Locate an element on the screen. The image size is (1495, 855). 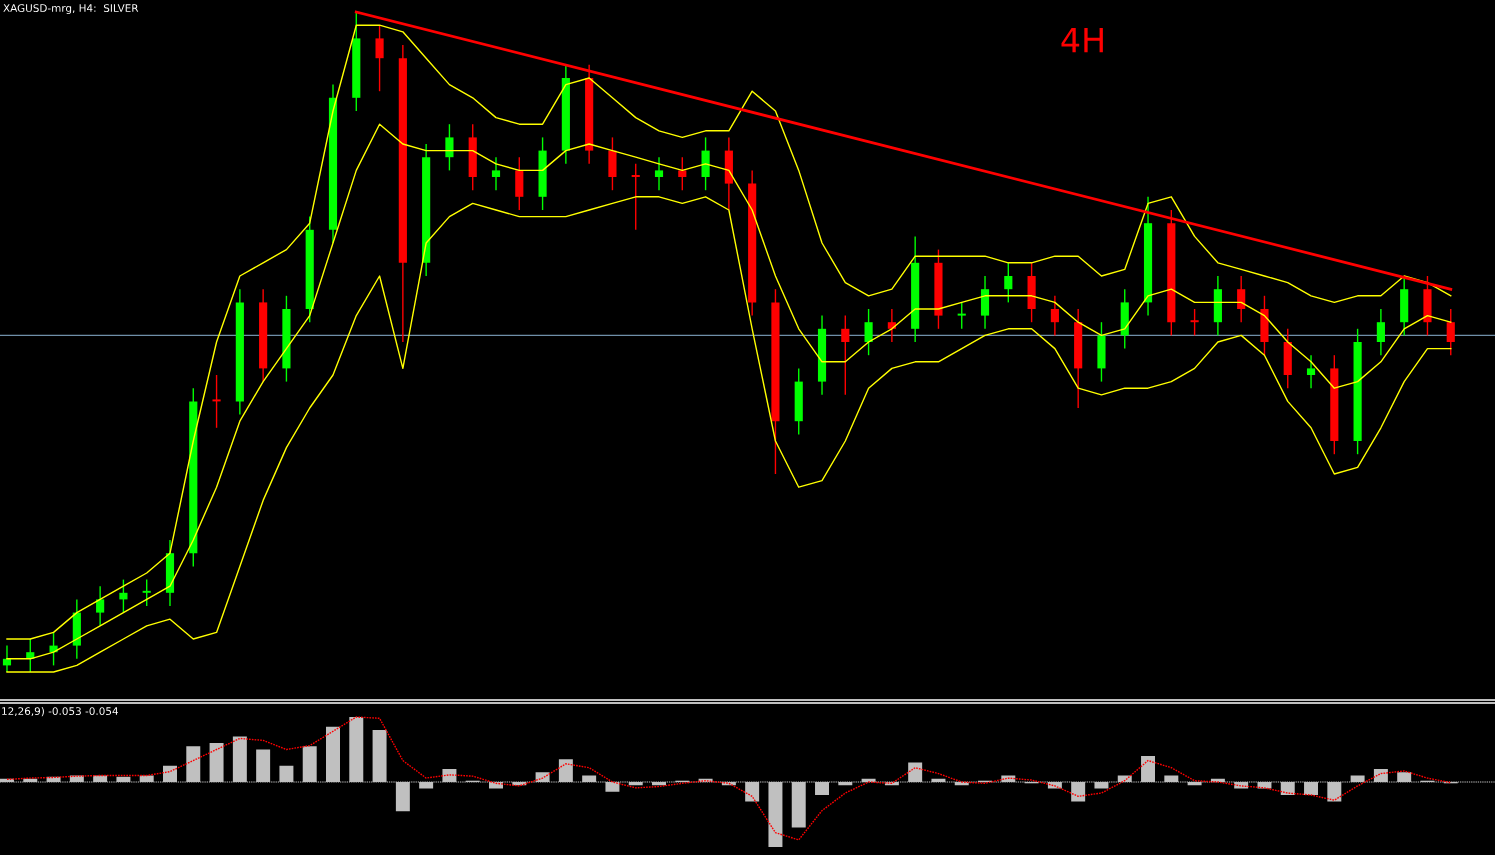
annotation: 4H is located at coordinates (1082, 40).